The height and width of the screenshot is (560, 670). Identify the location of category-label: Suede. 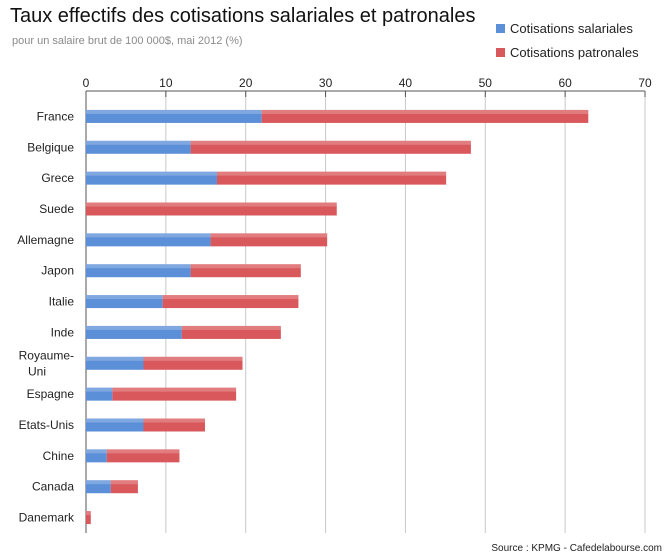
(56, 209).